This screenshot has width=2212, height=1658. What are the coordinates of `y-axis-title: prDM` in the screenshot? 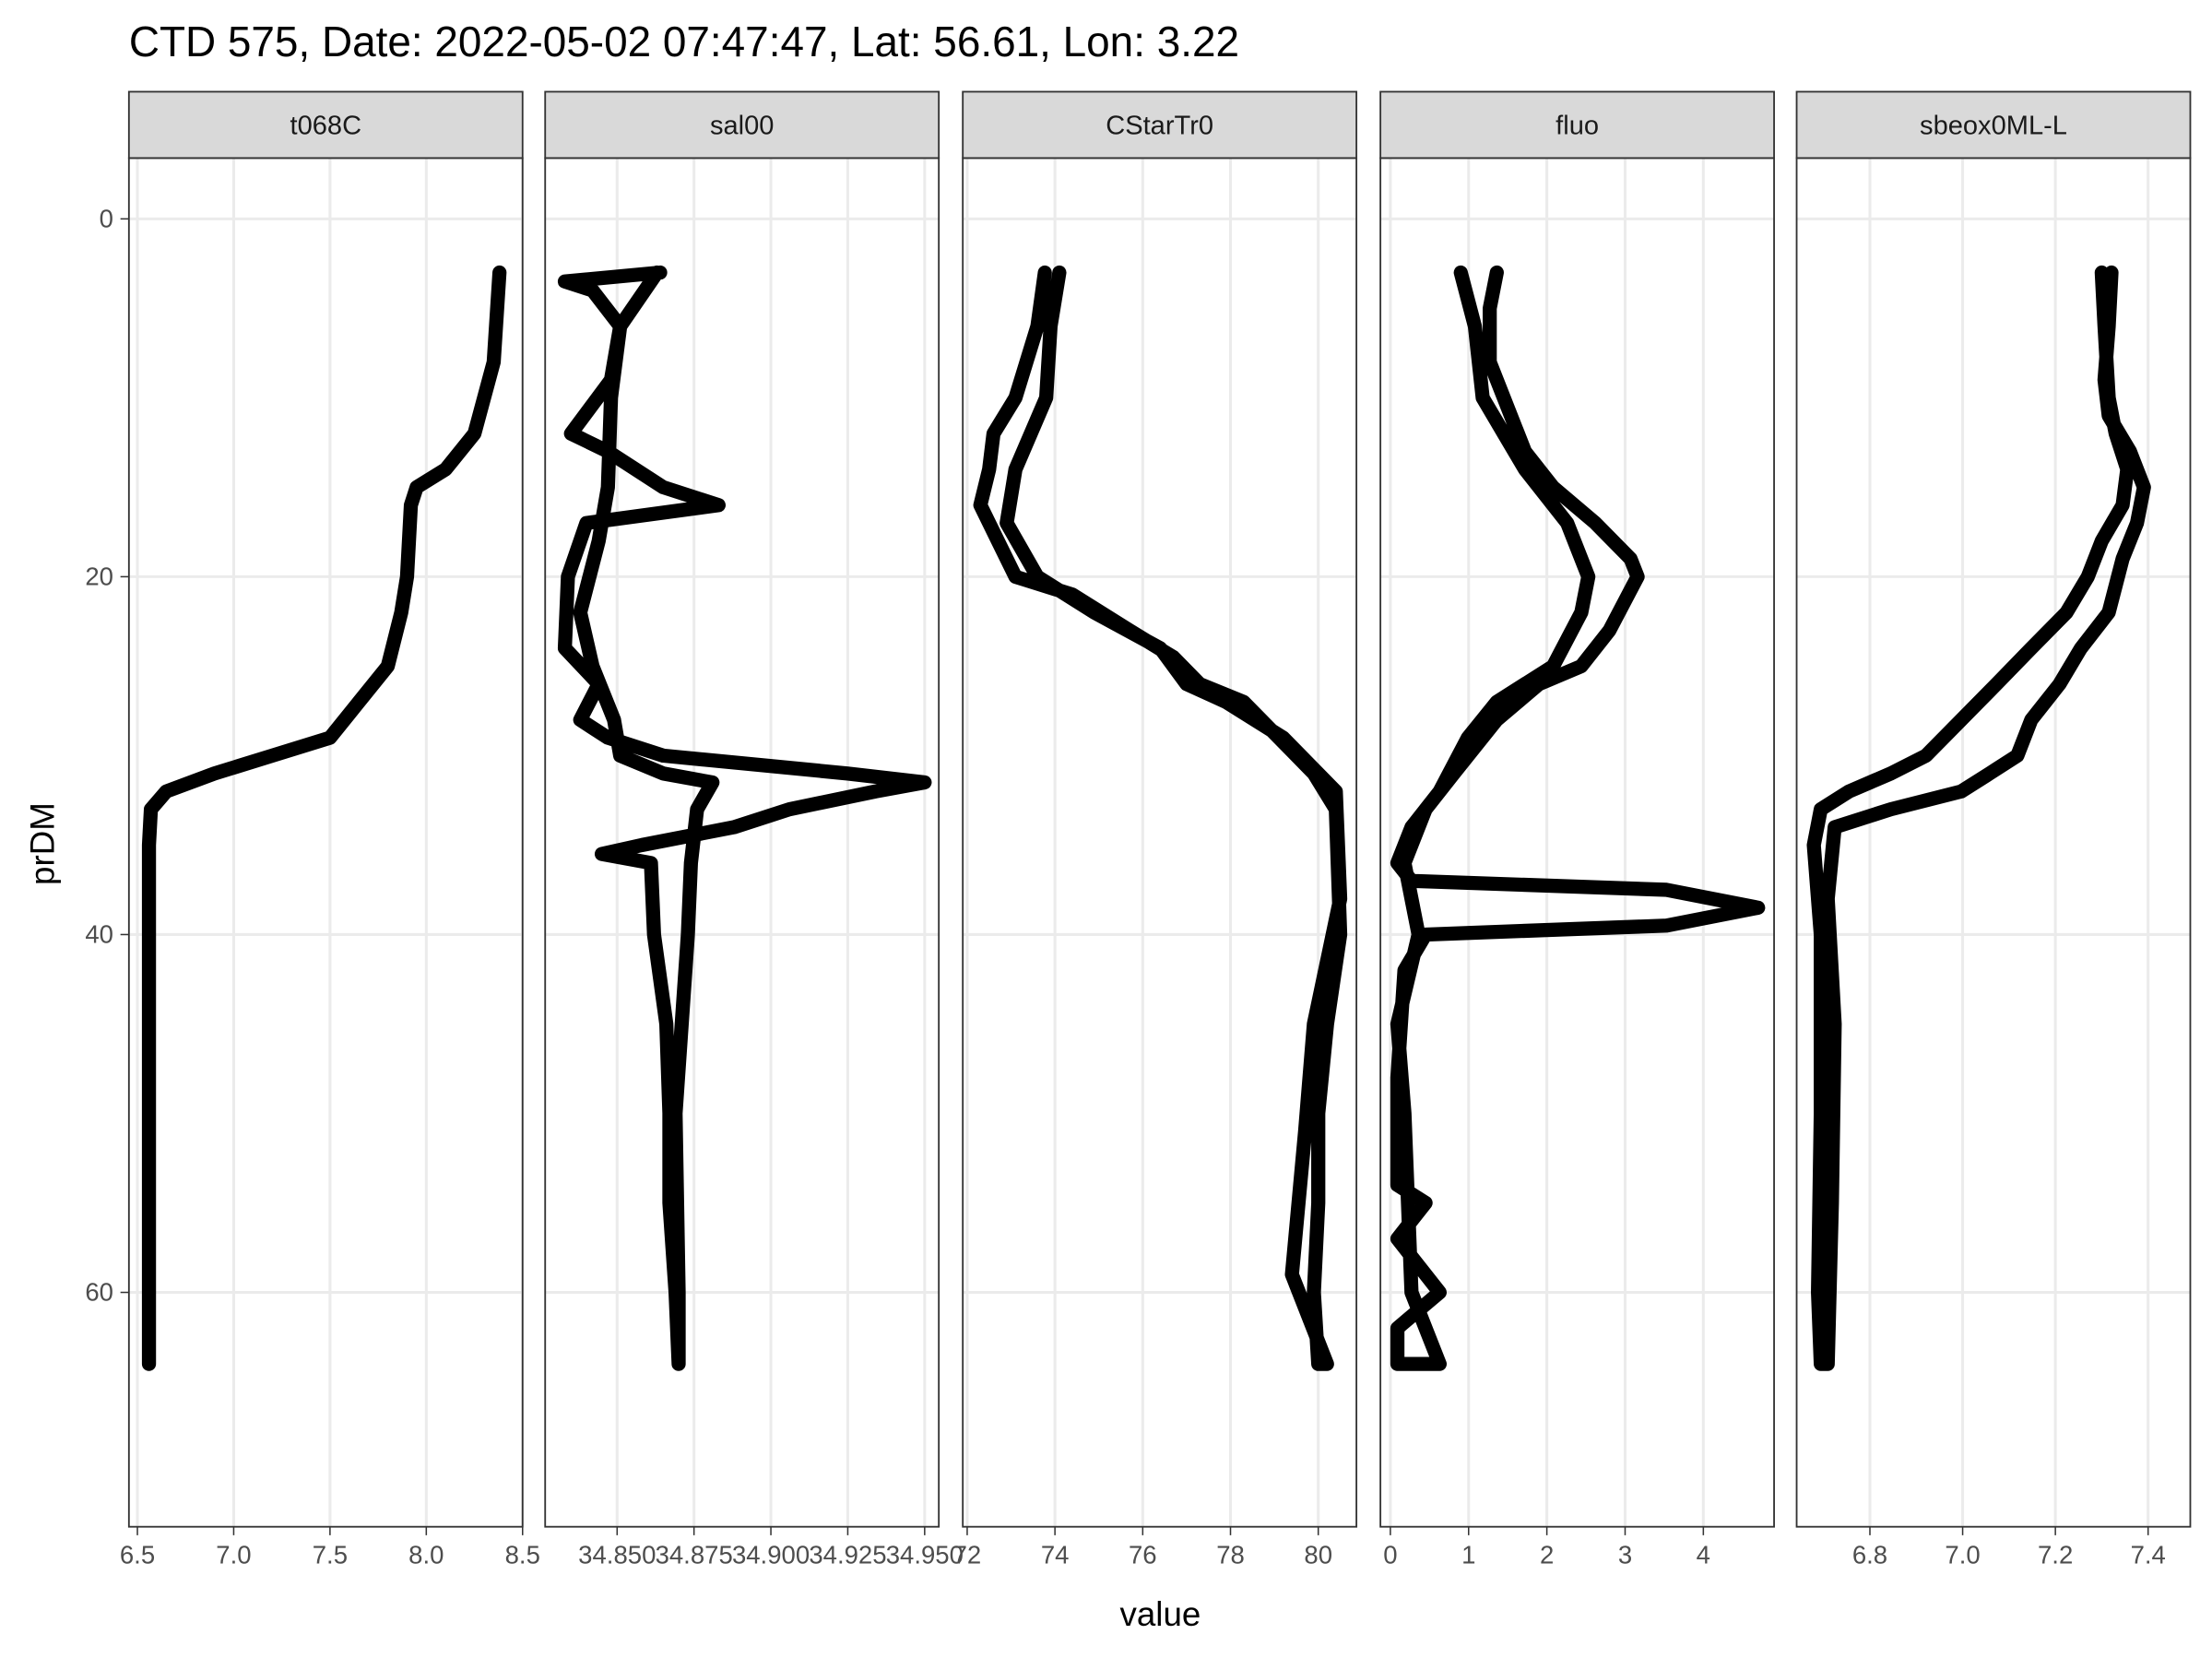 It's located at (43, 843).